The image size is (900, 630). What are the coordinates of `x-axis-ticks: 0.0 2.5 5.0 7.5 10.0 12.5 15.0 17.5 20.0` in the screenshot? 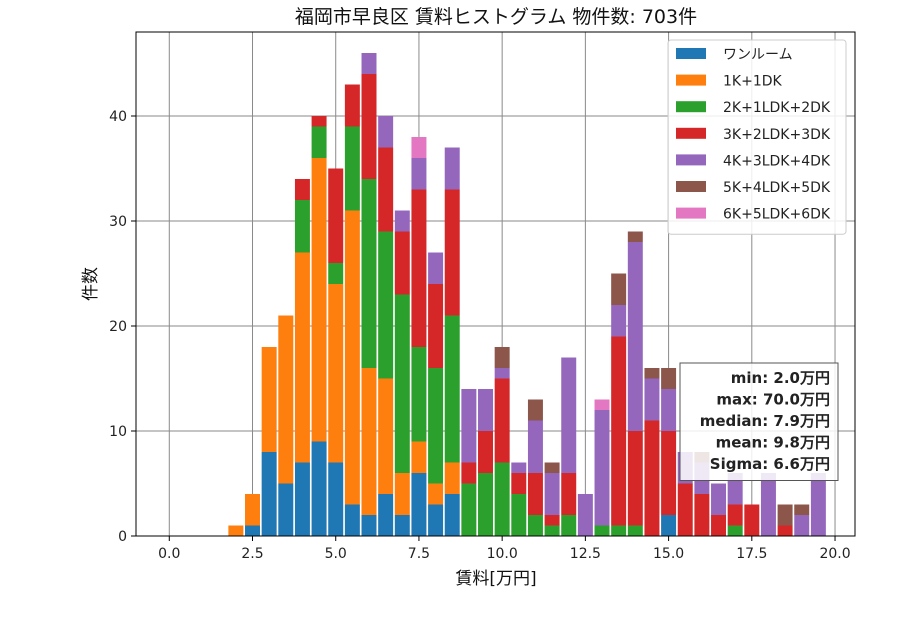 It's located at (504, 549).